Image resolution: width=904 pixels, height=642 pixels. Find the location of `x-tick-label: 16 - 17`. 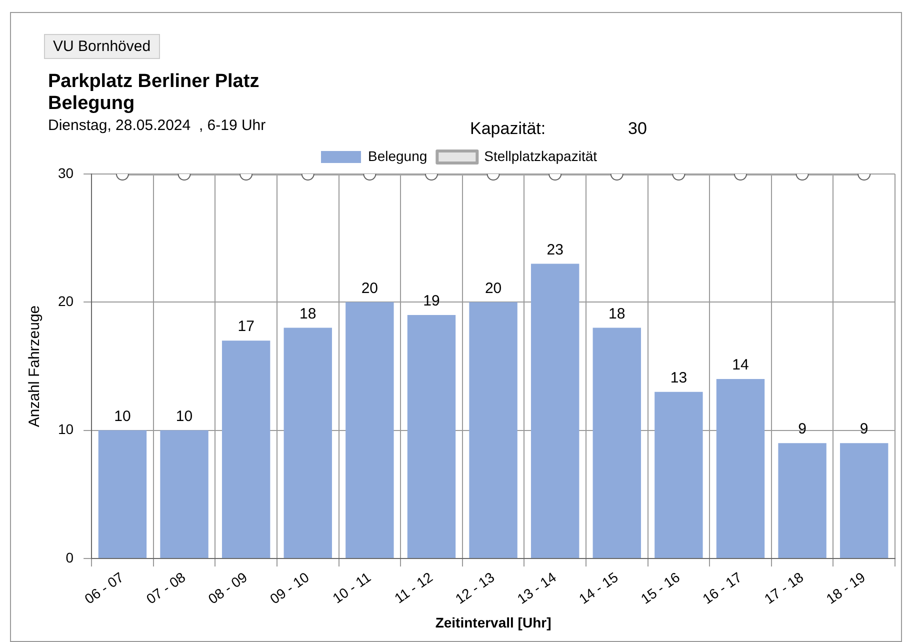

x-tick-label: 16 - 17 is located at coordinates (722, 587).